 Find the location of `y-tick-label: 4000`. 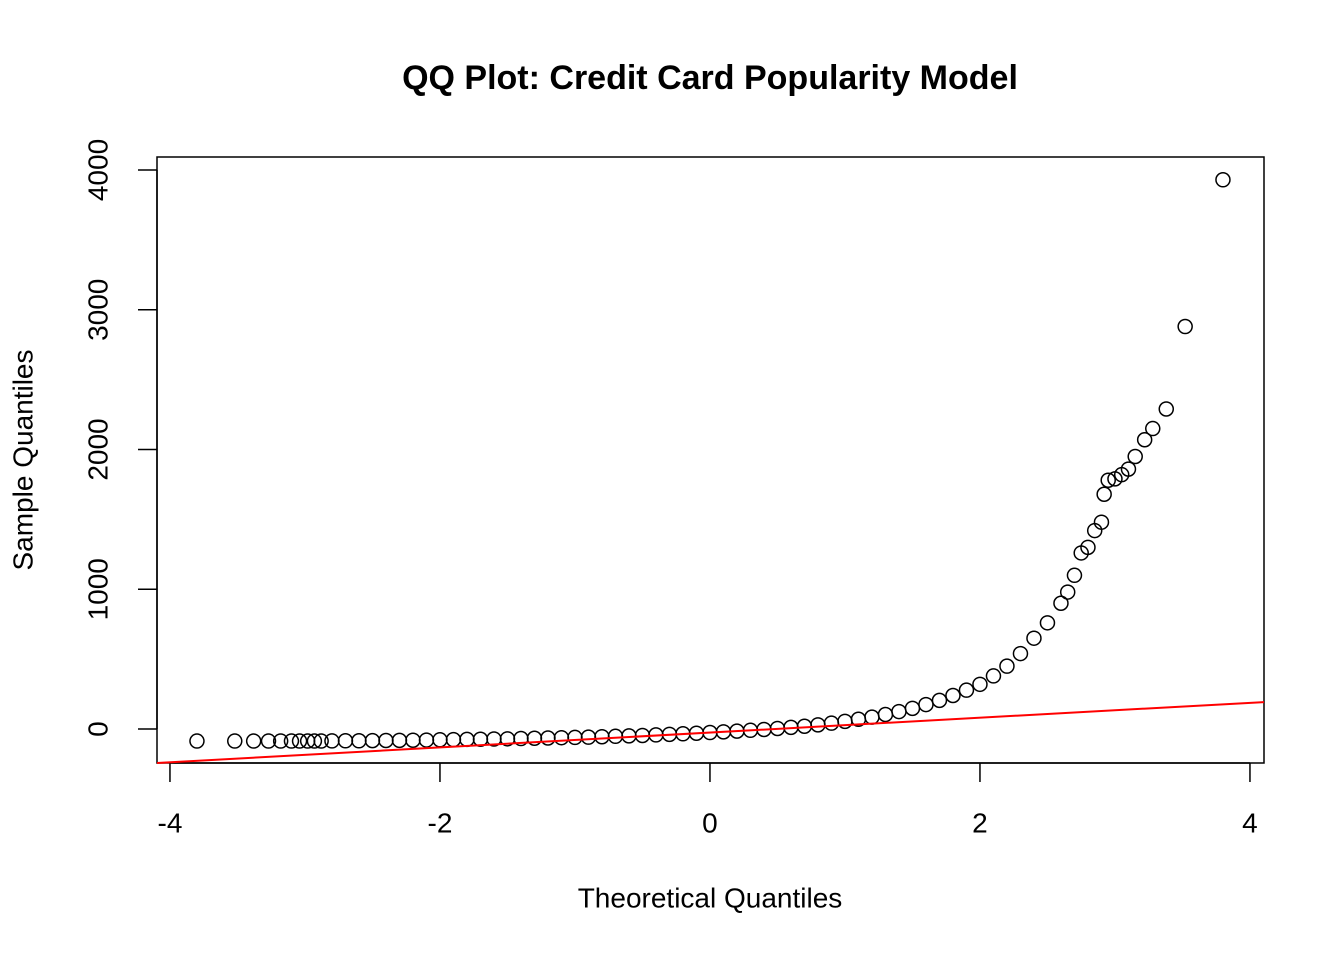

y-tick-label: 4000 is located at coordinates (97, 170).